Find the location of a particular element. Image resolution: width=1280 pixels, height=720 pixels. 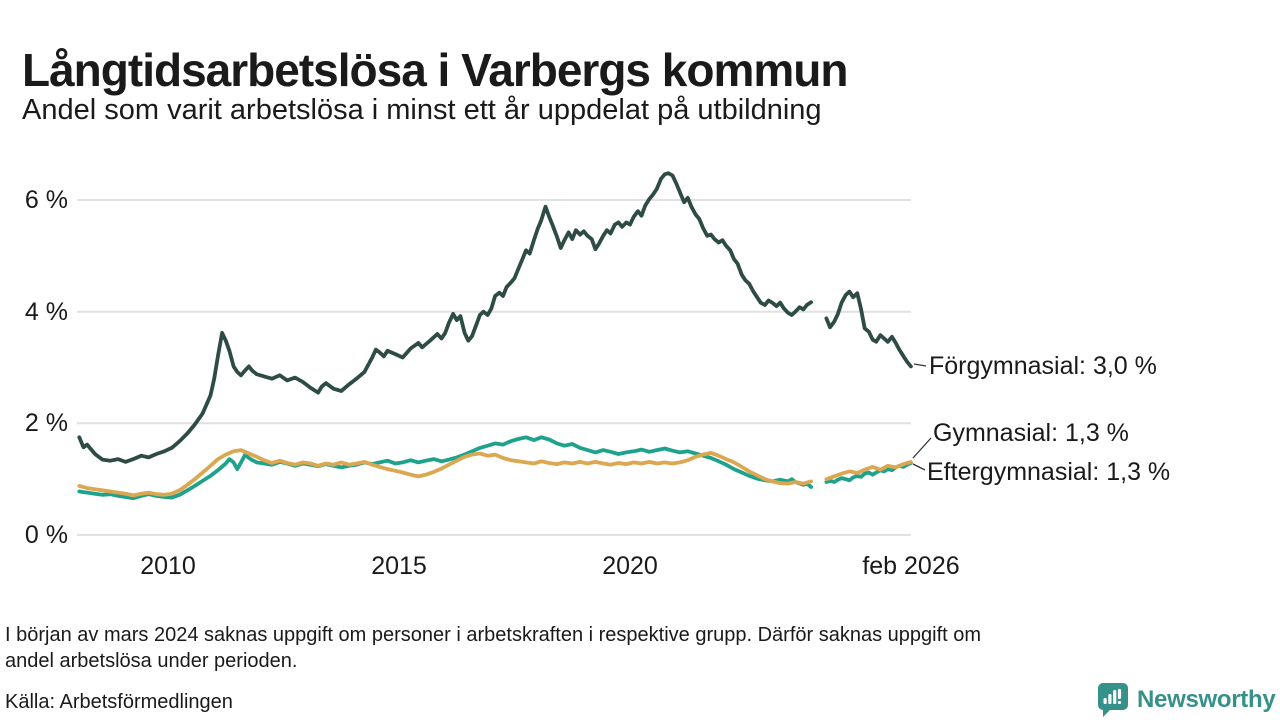

series-end-label-gymnasial: Gymnasial: 1,3 % is located at coordinates (1031, 433).